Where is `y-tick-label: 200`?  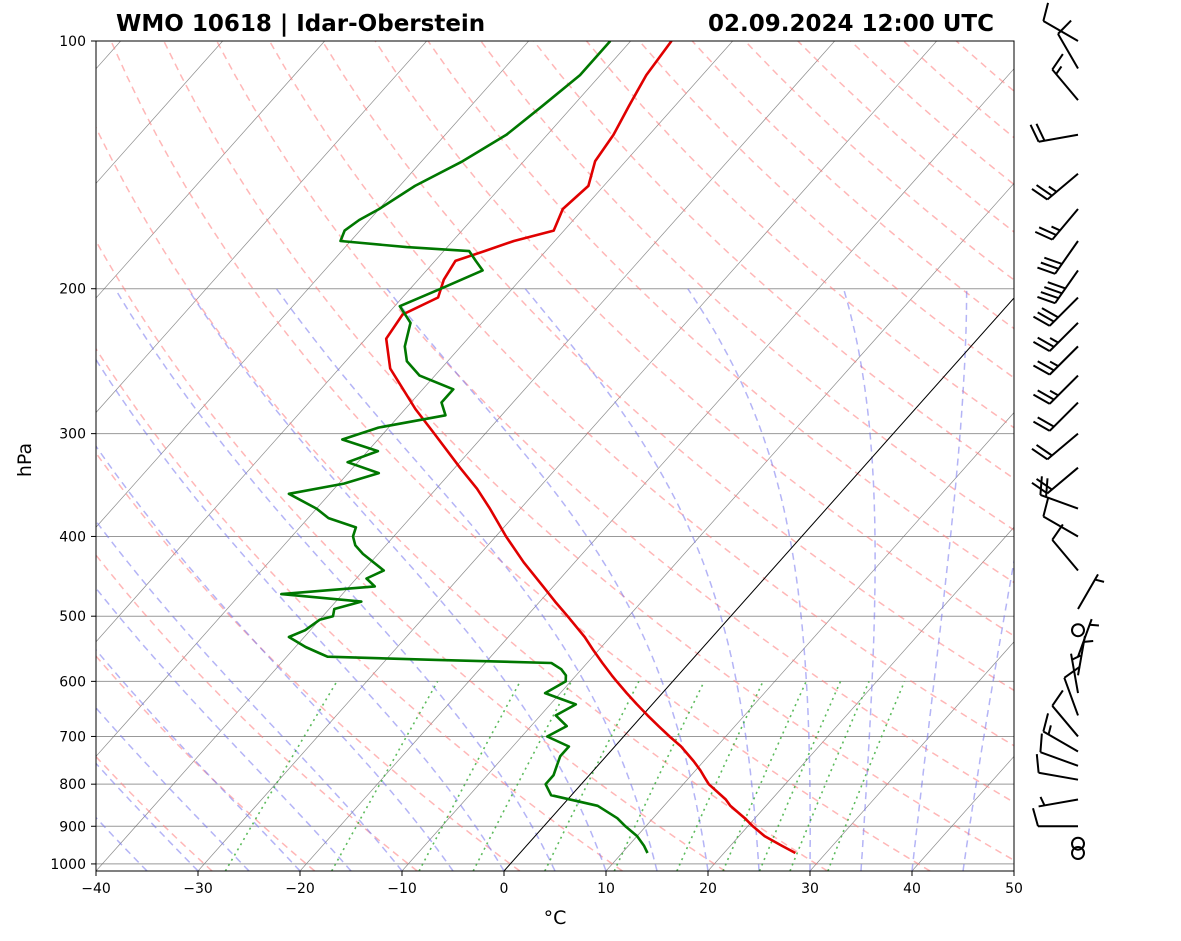
y-tick-label: 200 is located at coordinates (72, 290).